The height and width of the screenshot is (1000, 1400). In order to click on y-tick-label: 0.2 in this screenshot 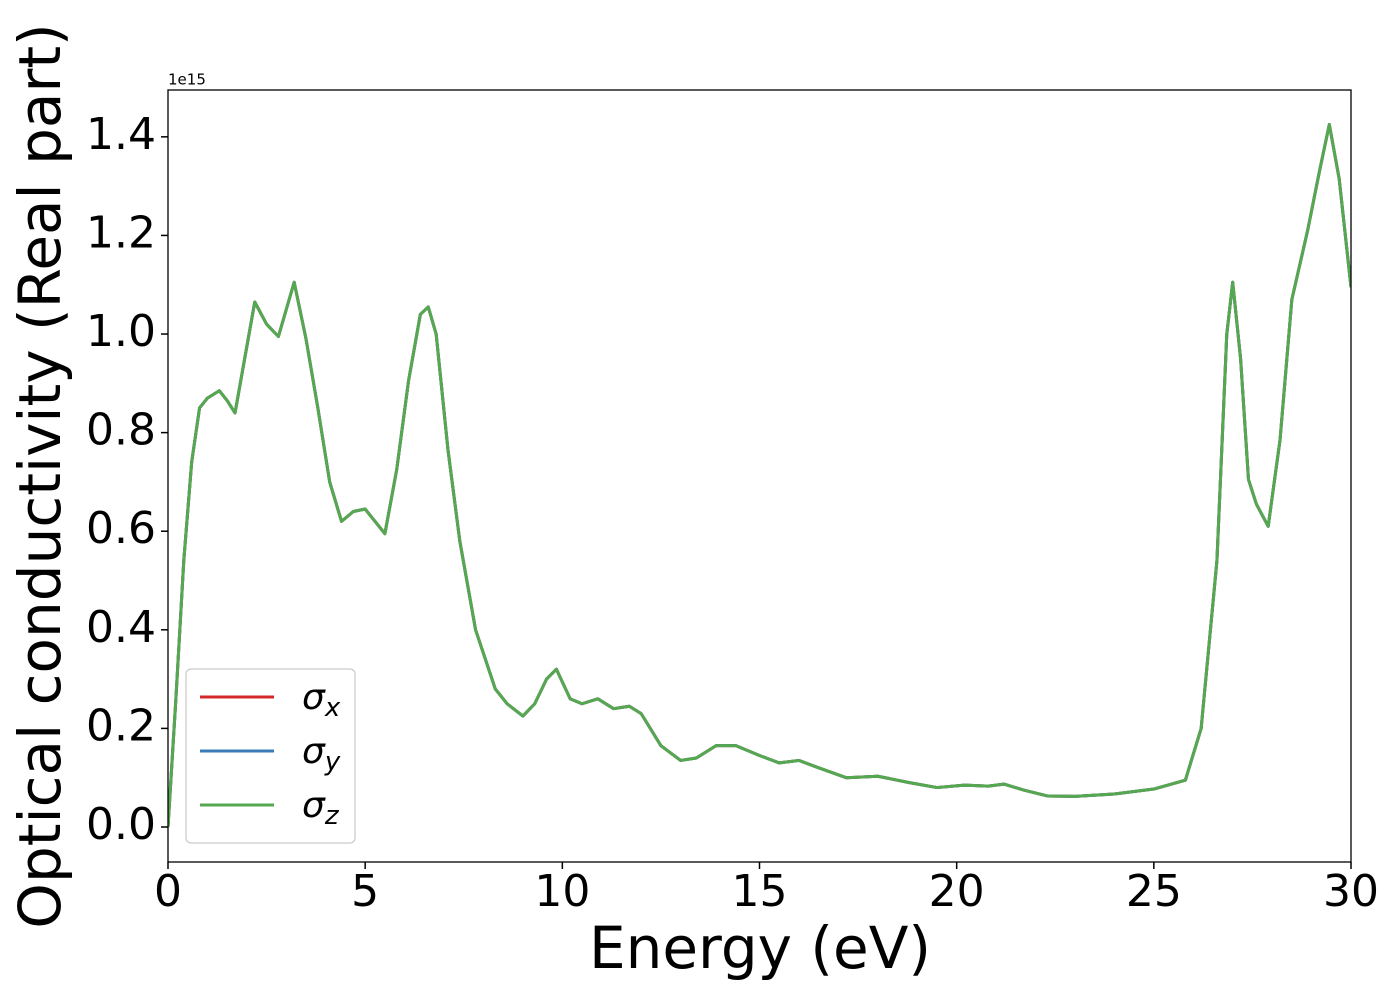, I will do `click(121, 725)`.